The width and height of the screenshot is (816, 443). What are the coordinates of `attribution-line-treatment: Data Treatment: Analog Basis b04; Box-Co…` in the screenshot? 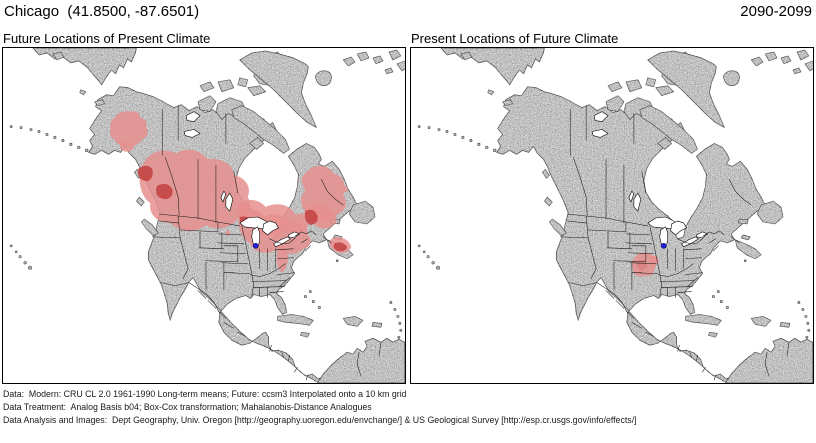 It's located at (187, 407).